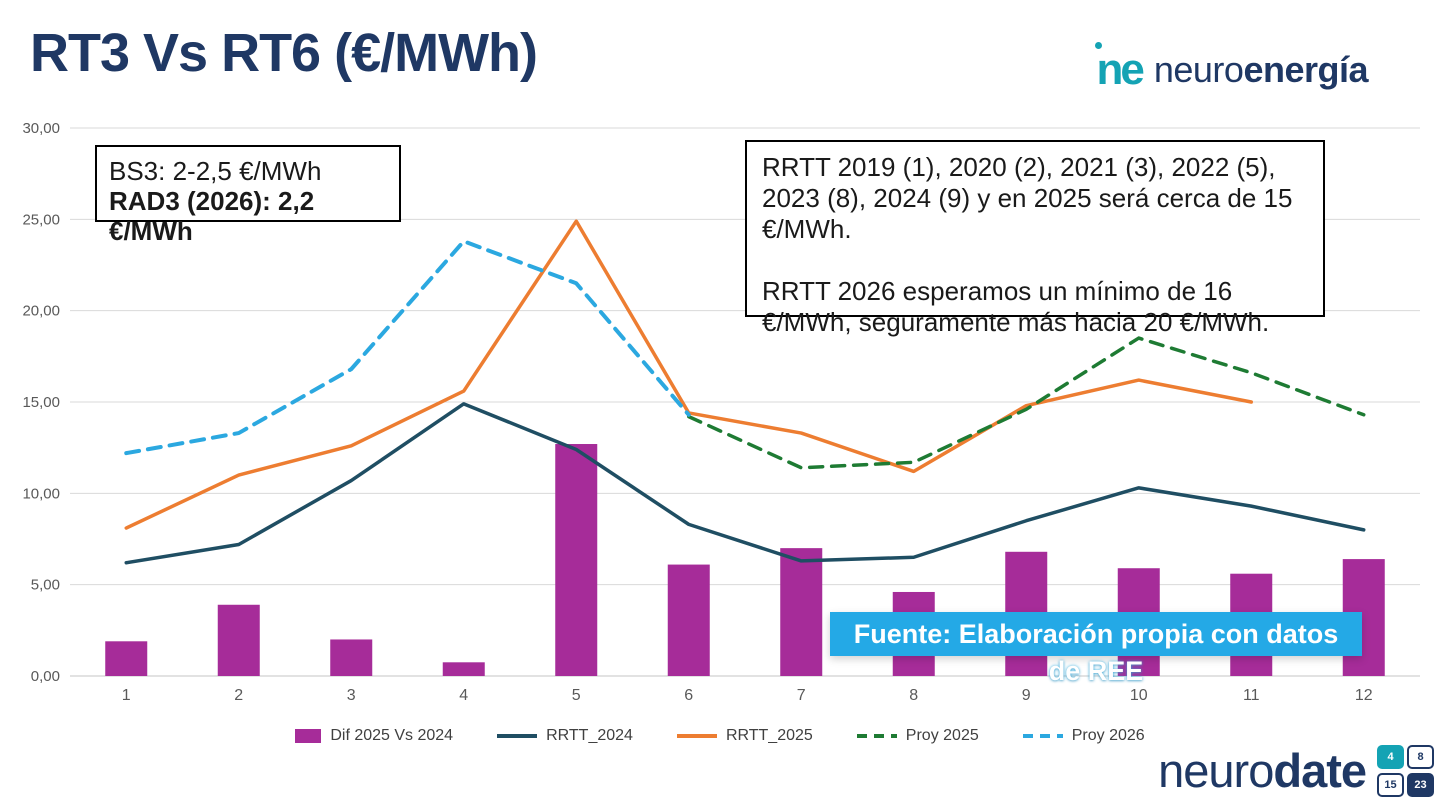 The image size is (1440, 810). I want to click on bs3-line: BS3: 2-2,5 €/MWh, so click(215, 171).